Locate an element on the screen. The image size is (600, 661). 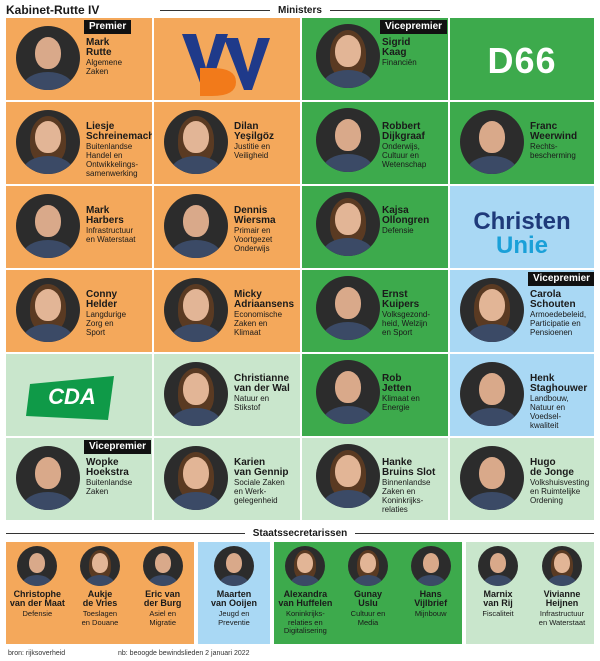
source-note: bron: rijksoverheid is located at coordinates (37, 653).